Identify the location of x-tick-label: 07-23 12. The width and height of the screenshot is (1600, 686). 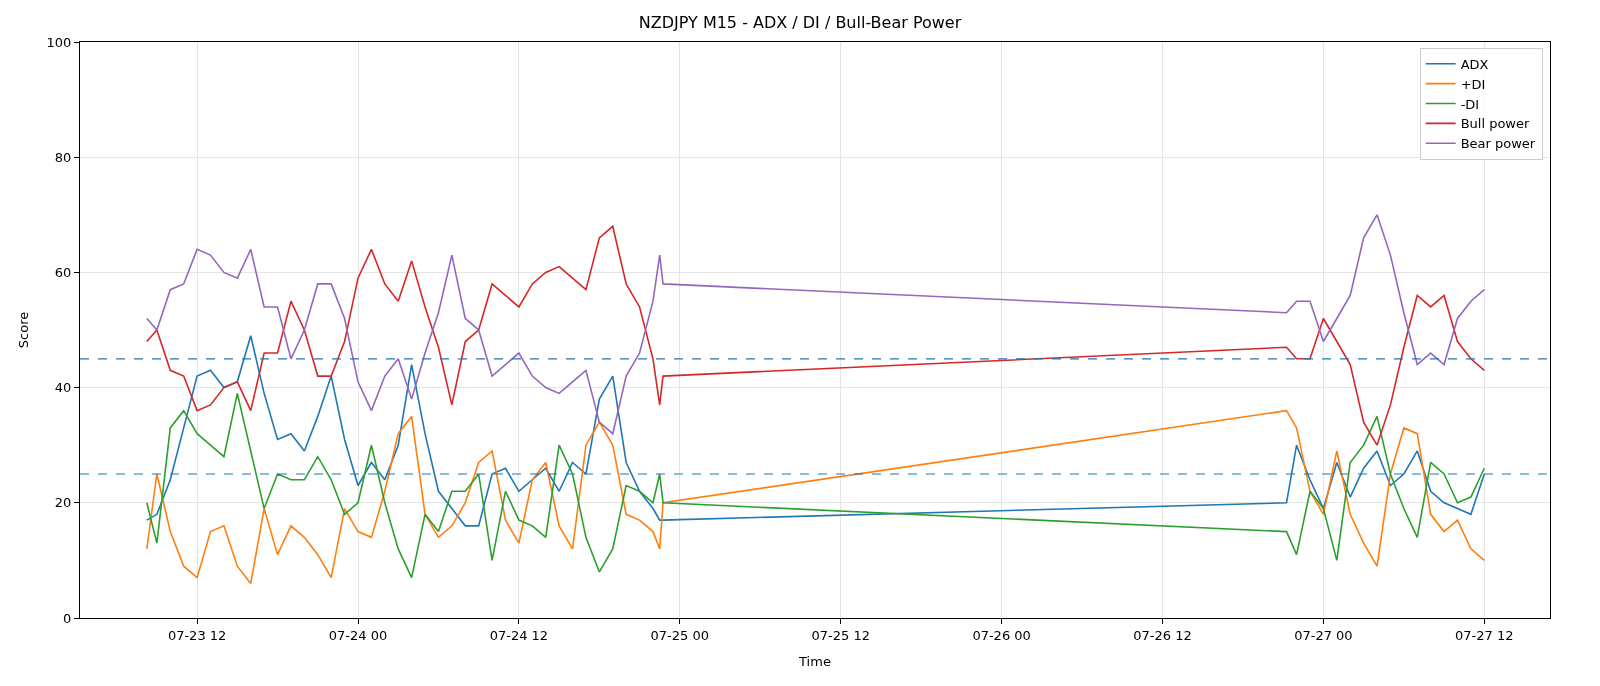
(197, 635).